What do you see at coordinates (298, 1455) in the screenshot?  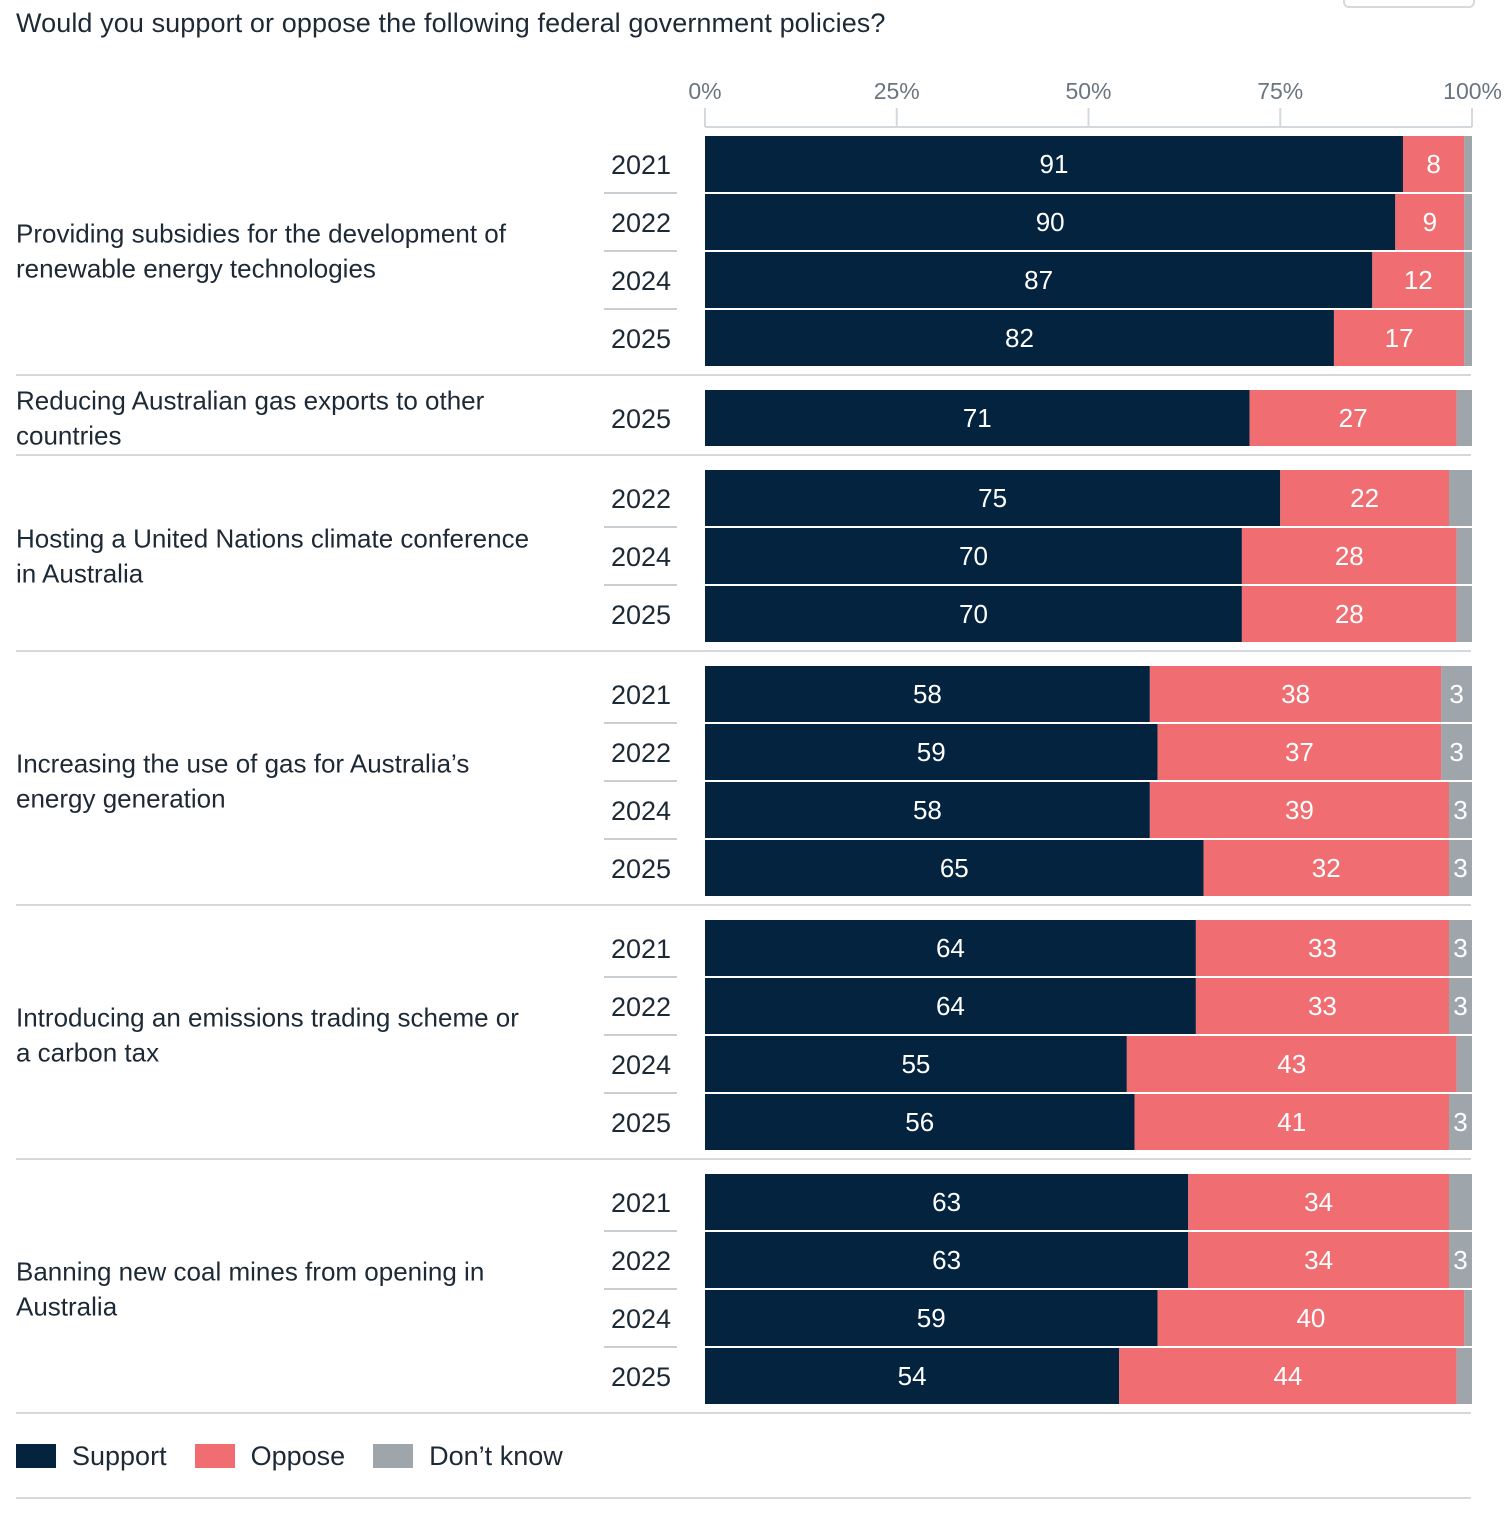 I see `legend-label-oppose: Oppose` at bounding box center [298, 1455].